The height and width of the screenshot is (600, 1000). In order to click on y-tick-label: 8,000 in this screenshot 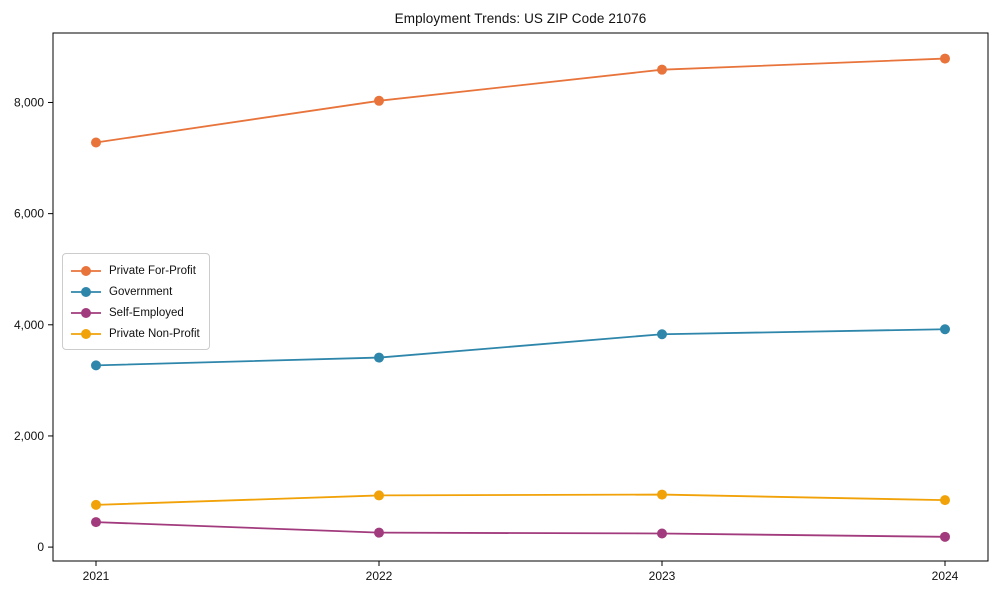, I will do `click(29, 102)`.